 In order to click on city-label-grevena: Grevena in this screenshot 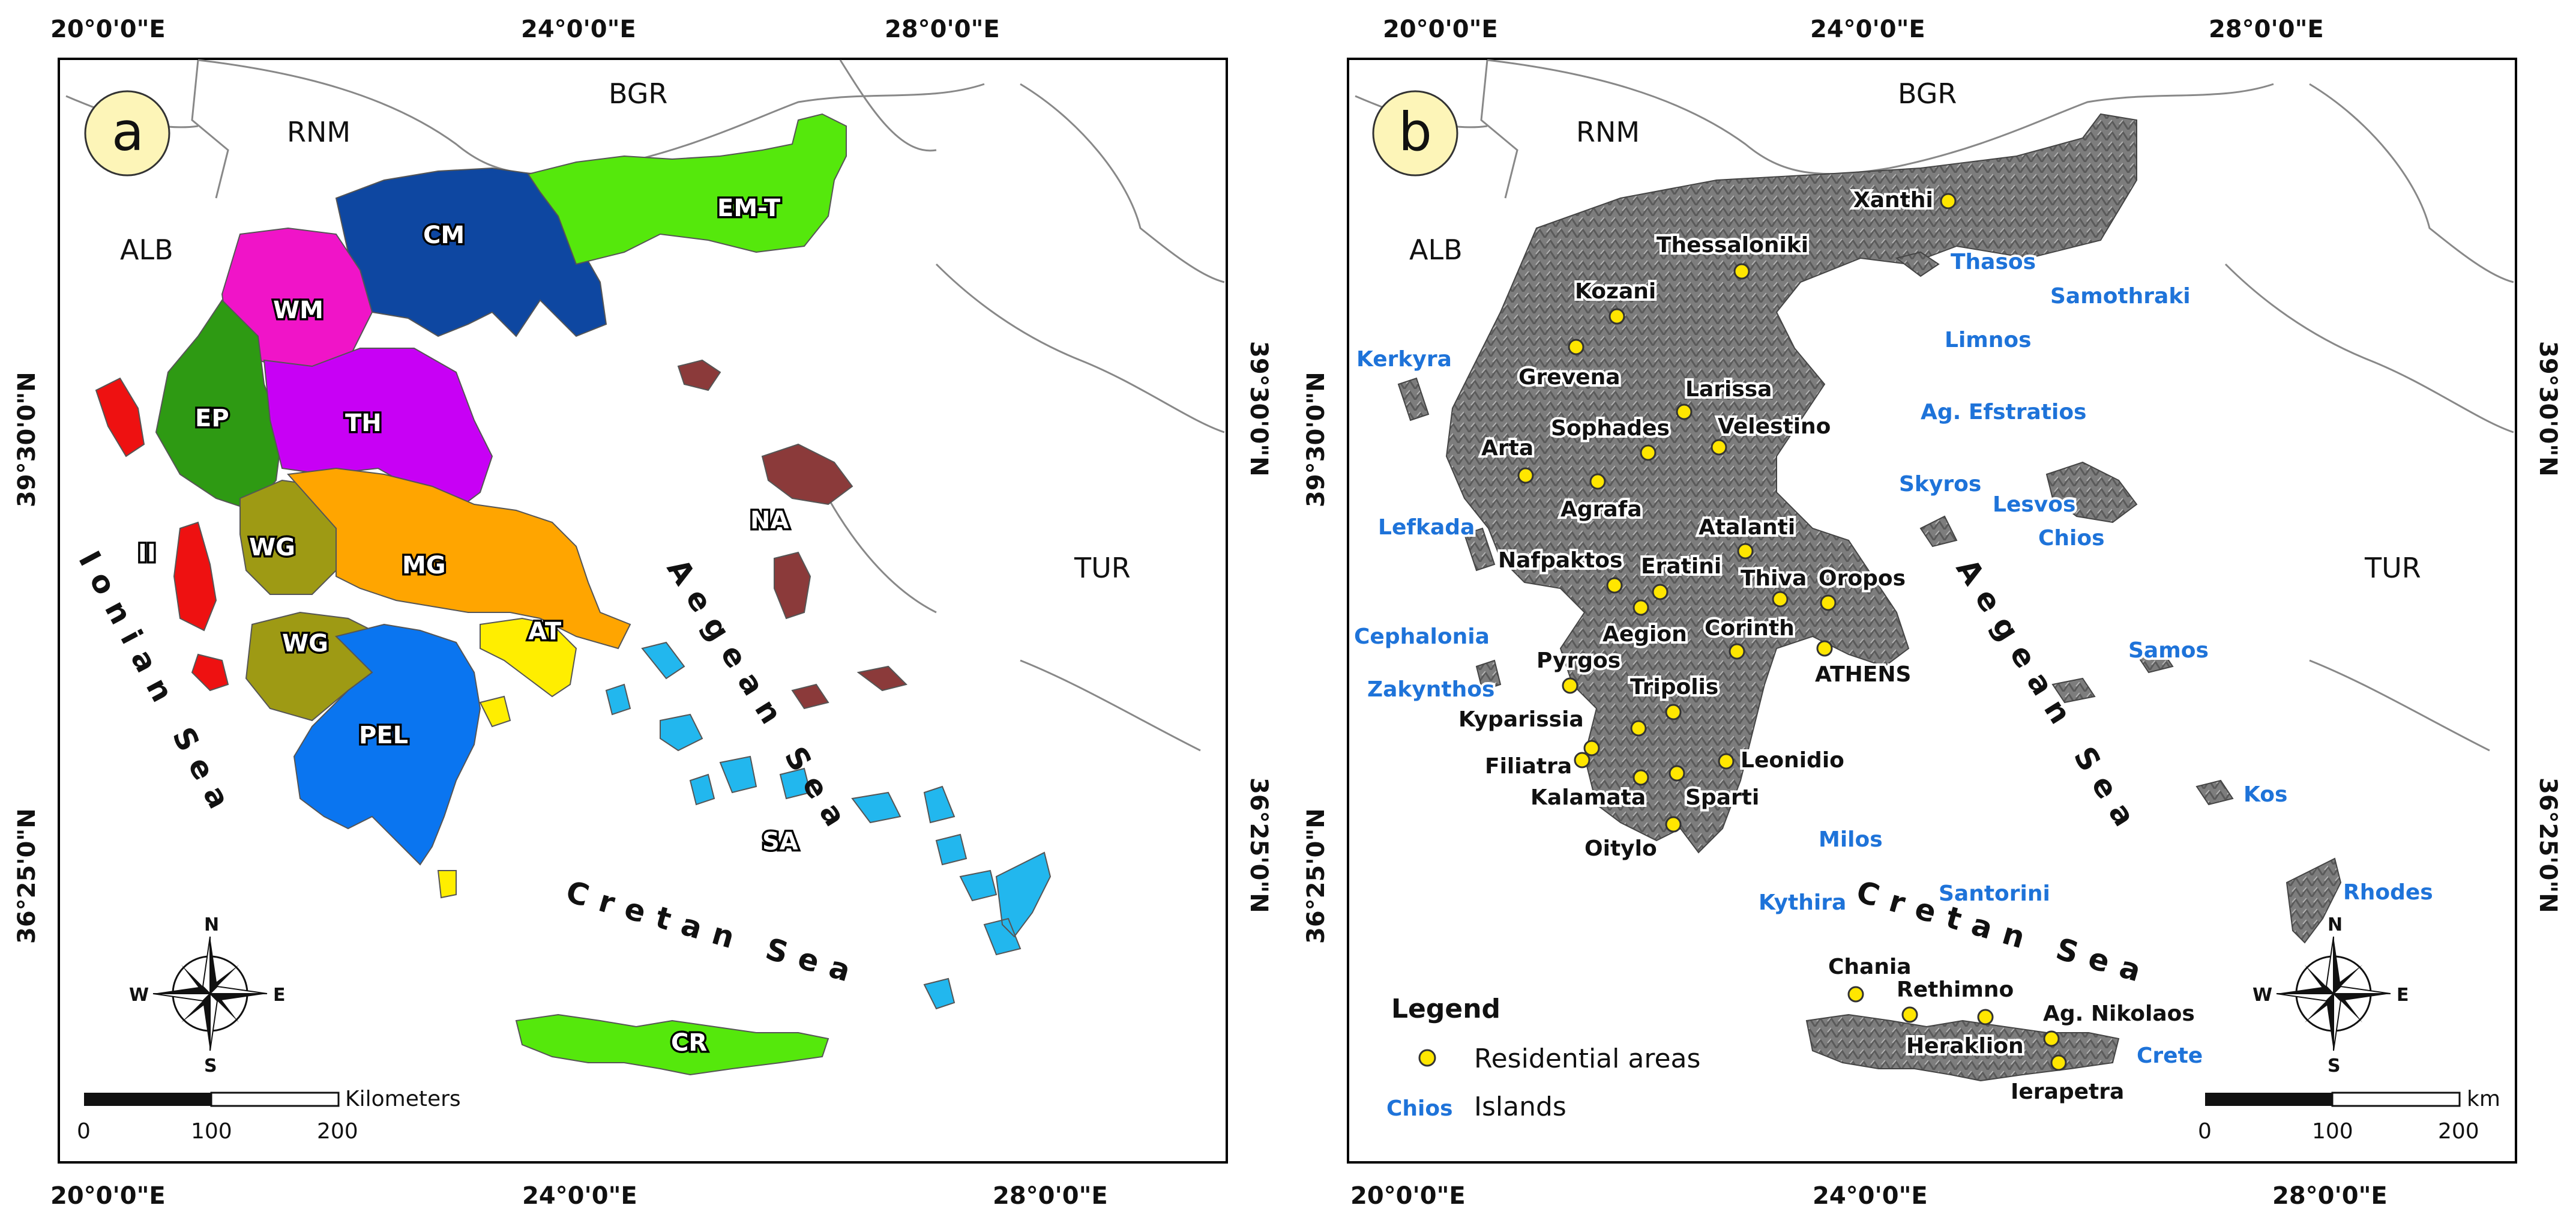, I will do `click(1569, 377)`.